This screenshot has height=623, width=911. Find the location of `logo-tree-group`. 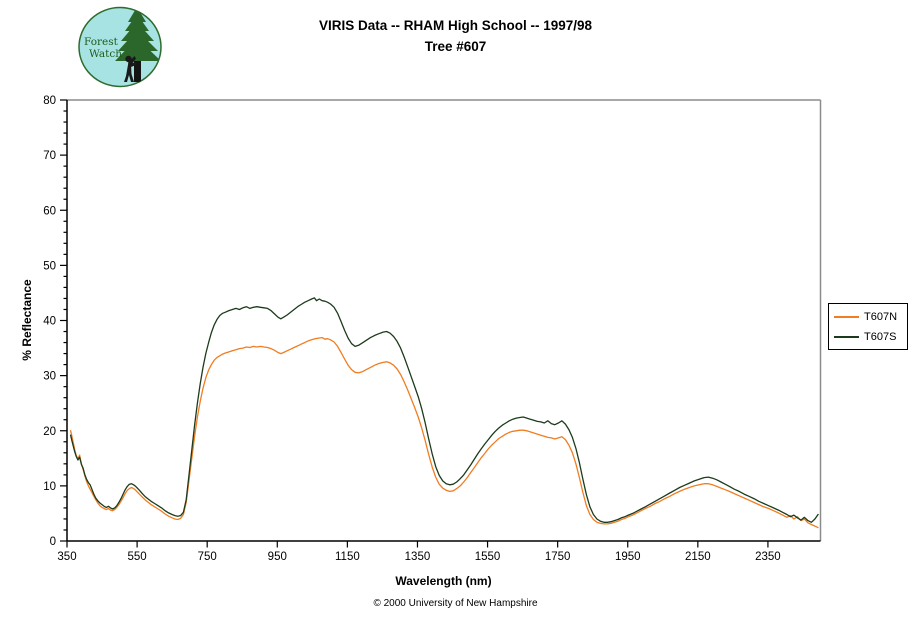

logo-tree-group is located at coordinates (138, 44).